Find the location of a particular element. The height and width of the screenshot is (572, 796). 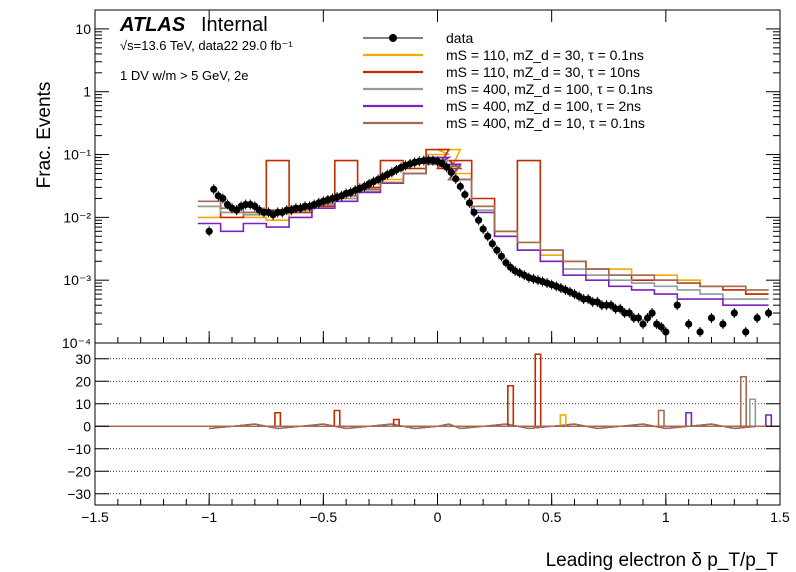

x-tick-label: 0.5 is located at coordinates (552, 517).